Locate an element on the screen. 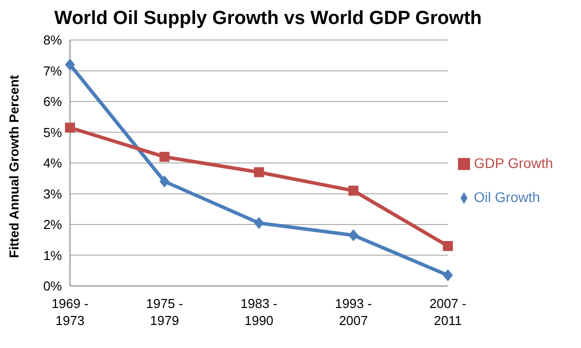  y-tick-label: 2% is located at coordinates (52, 224).